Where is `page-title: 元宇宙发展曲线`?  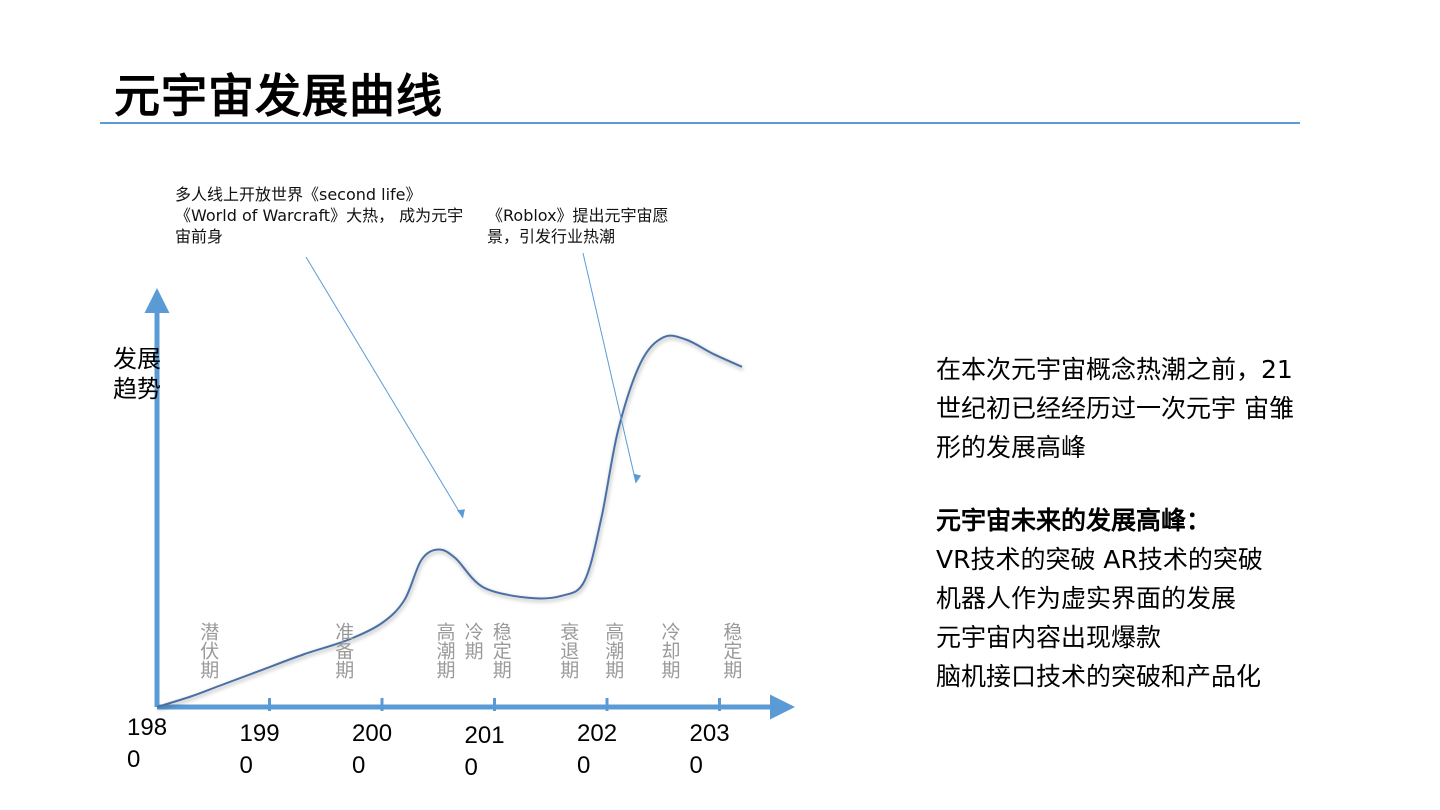 page-title: 元宇宙发展曲线 is located at coordinates (278, 96).